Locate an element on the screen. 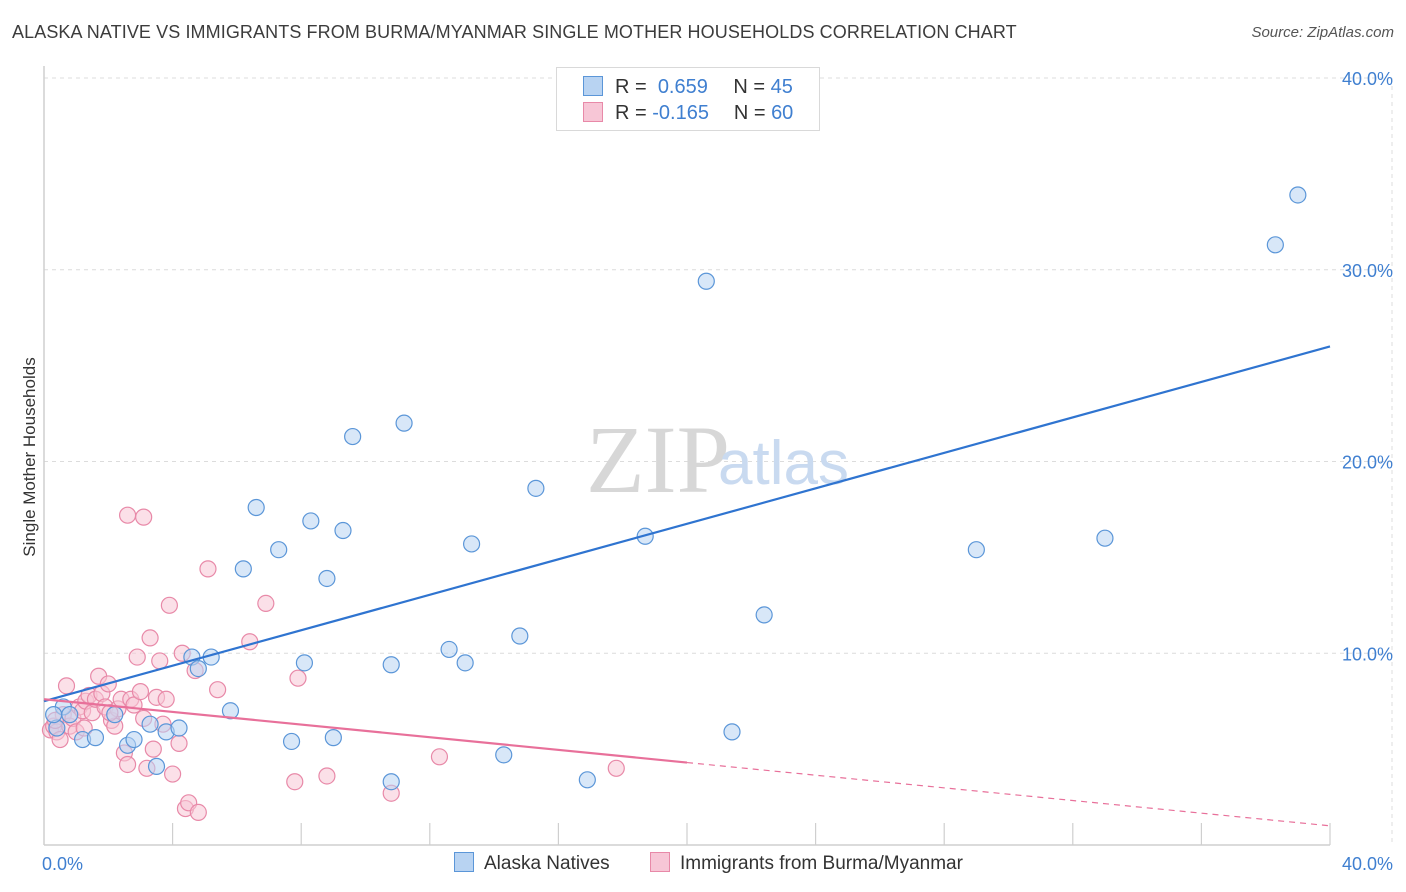  x-tick-label-max: 40.0% is located at coordinates (1367, 864).